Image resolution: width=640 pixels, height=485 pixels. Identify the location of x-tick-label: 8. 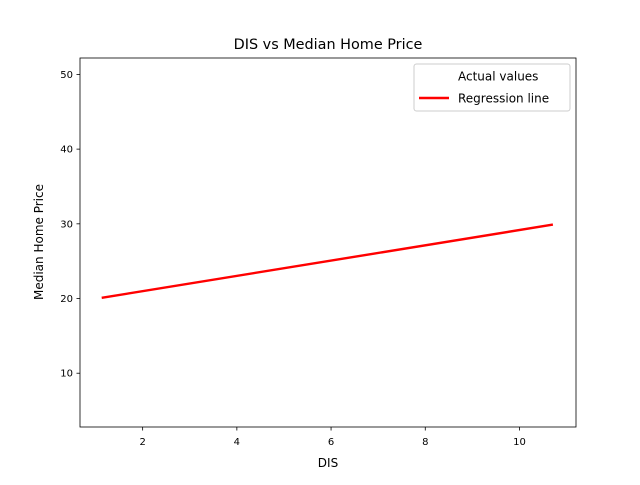
(425, 442).